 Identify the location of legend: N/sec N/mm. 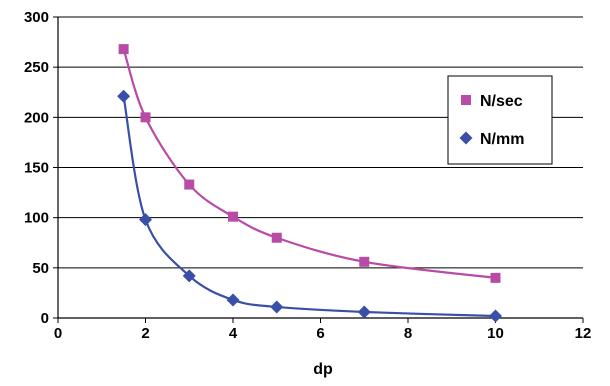
(500, 120).